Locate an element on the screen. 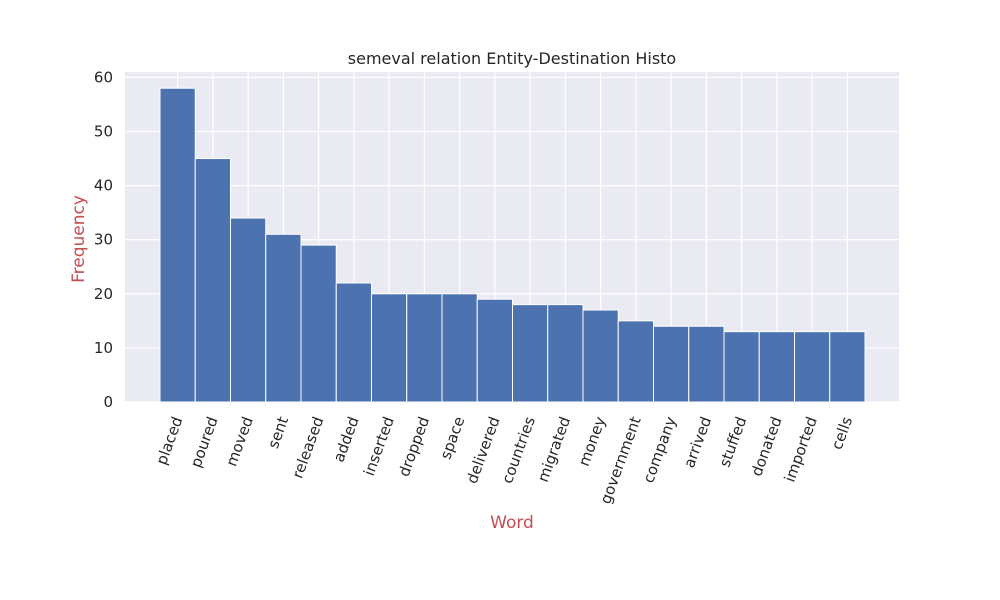  x-tick-label: stuffed is located at coordinates (733, 441).